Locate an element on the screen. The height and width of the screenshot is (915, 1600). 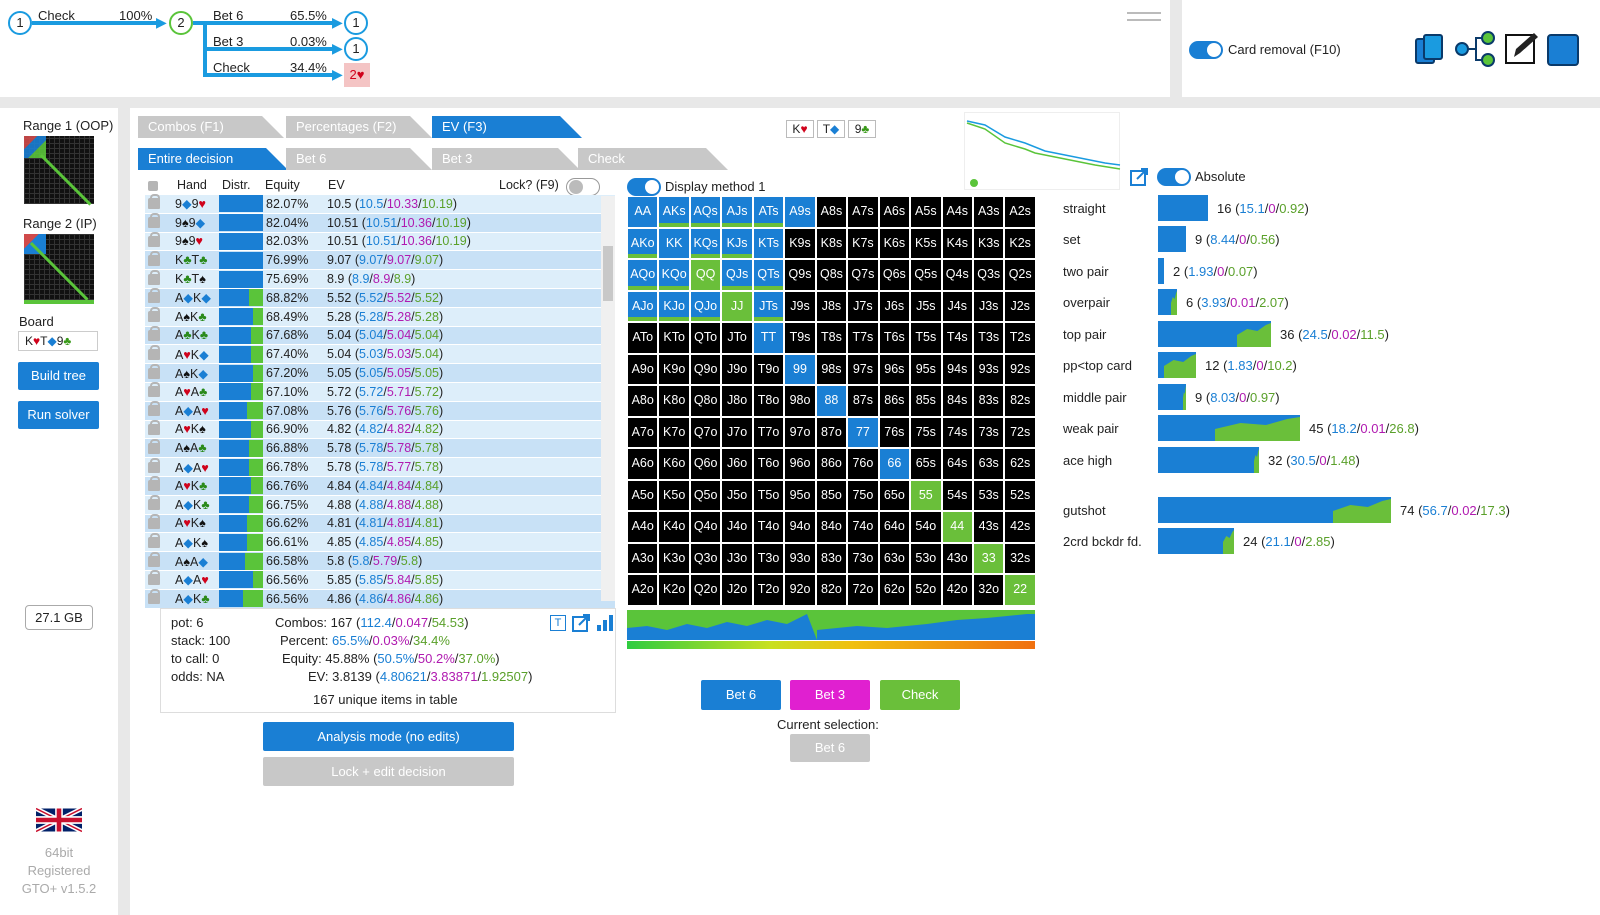
edit-icon is located at coordinates (1522, 49).